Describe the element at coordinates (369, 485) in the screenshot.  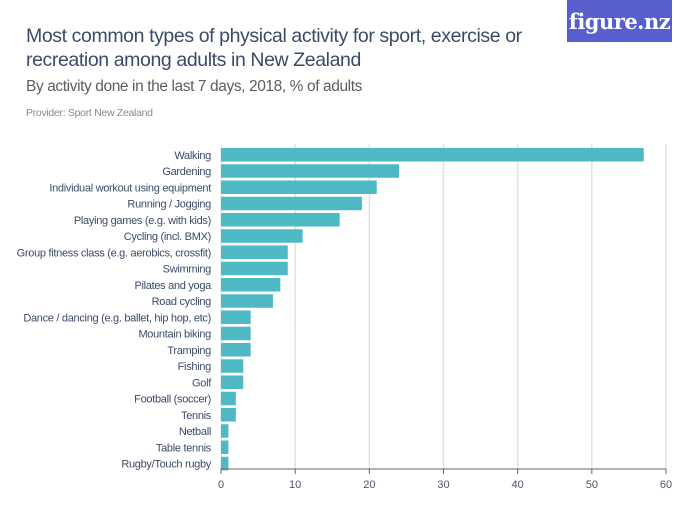
I see `x-tick-label: 20` at that location.